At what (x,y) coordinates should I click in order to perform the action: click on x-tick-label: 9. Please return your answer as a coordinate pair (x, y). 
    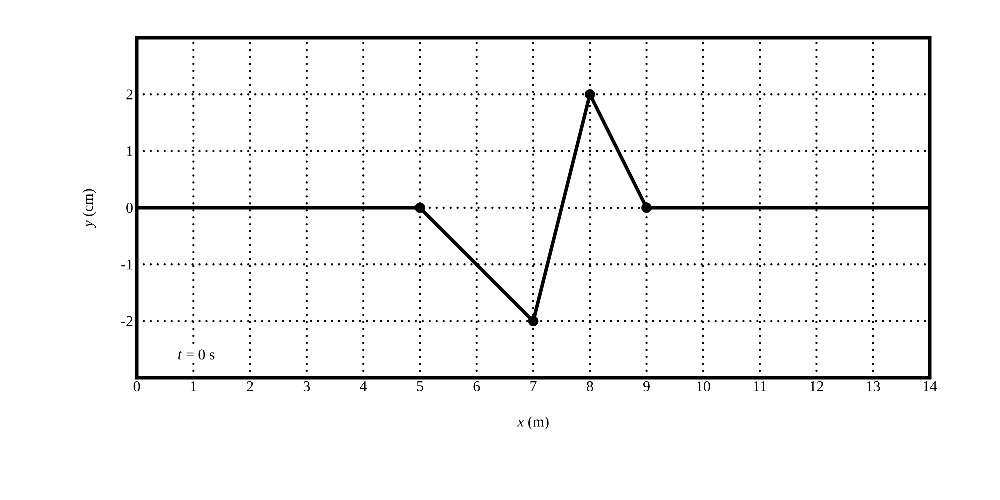
    Looking at the image, I should click on (647, 387).